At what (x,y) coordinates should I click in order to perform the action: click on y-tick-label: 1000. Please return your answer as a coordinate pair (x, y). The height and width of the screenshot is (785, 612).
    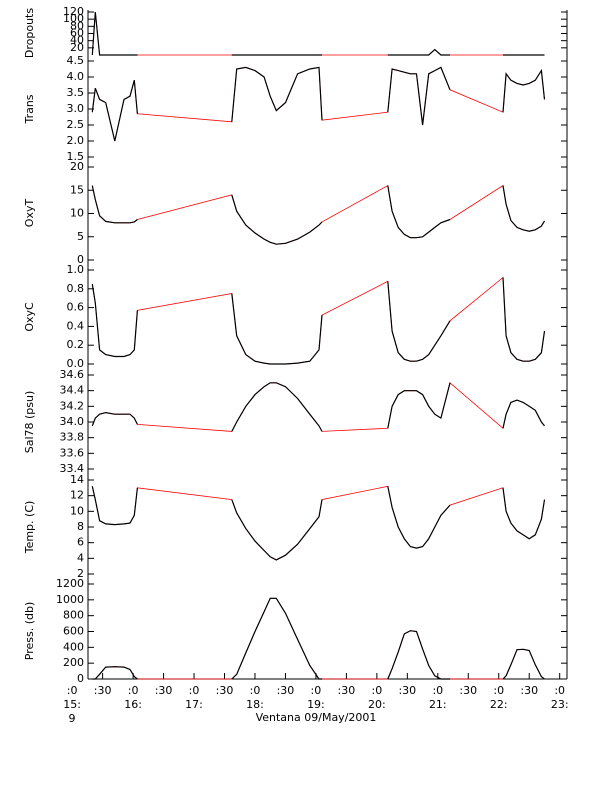
    Looking at the image, I should click on (70, 599).